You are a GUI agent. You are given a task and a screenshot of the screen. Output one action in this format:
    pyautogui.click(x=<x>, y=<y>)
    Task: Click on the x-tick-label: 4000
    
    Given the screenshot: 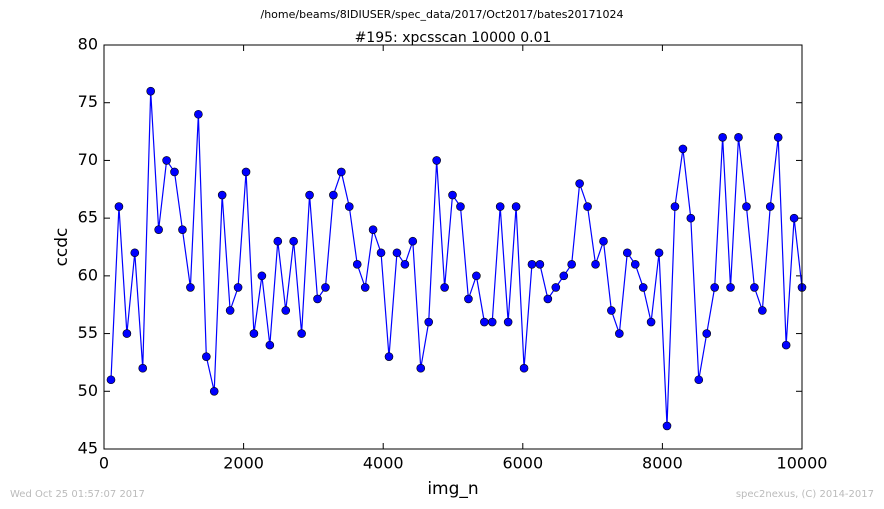 What is the action you would take?
    pyautogui.click(x=383, y=463)
    